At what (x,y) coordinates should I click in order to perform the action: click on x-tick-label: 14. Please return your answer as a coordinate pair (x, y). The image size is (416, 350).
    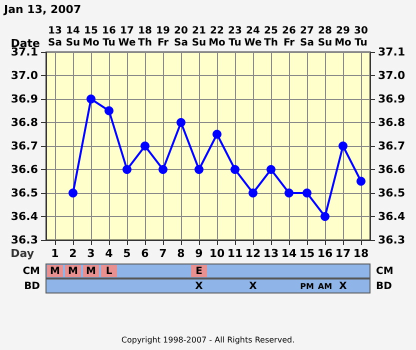
    Looking at the image, I should click on (289, 253).